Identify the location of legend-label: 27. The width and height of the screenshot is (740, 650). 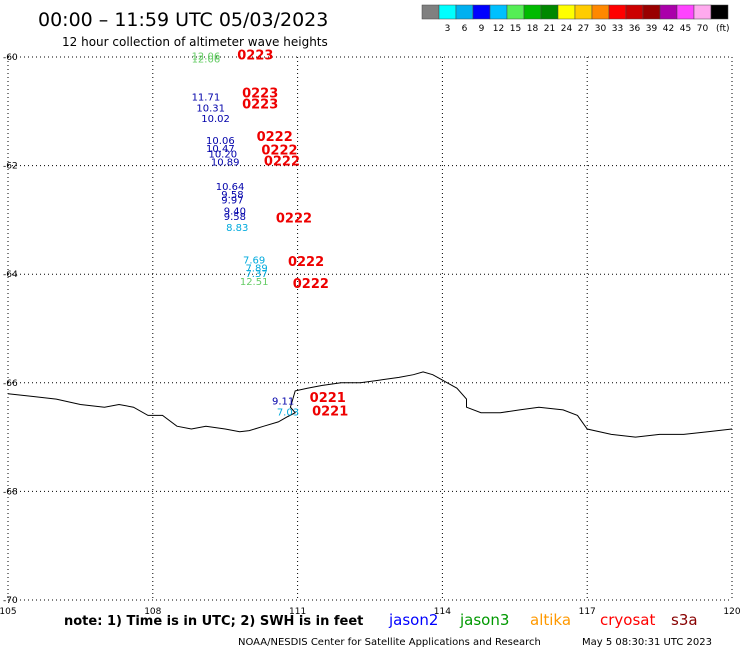
(583, 29).